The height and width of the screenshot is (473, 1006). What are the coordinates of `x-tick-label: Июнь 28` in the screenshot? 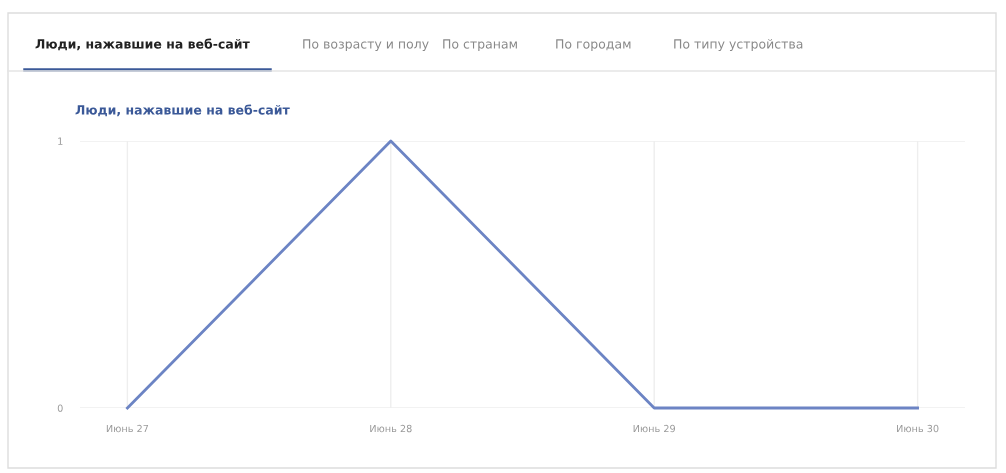 It's located at (391, 428).